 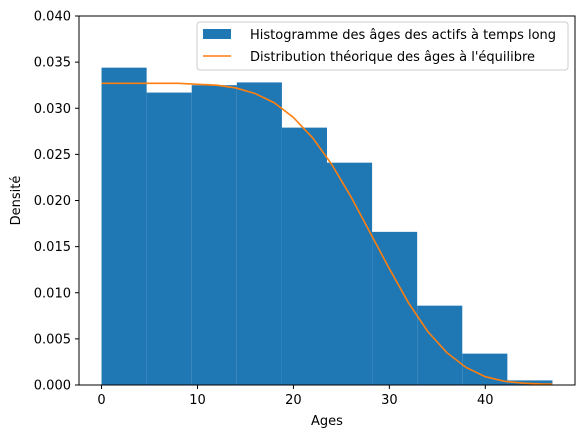 I want to click on legend-box, so click(x=382, y=46).